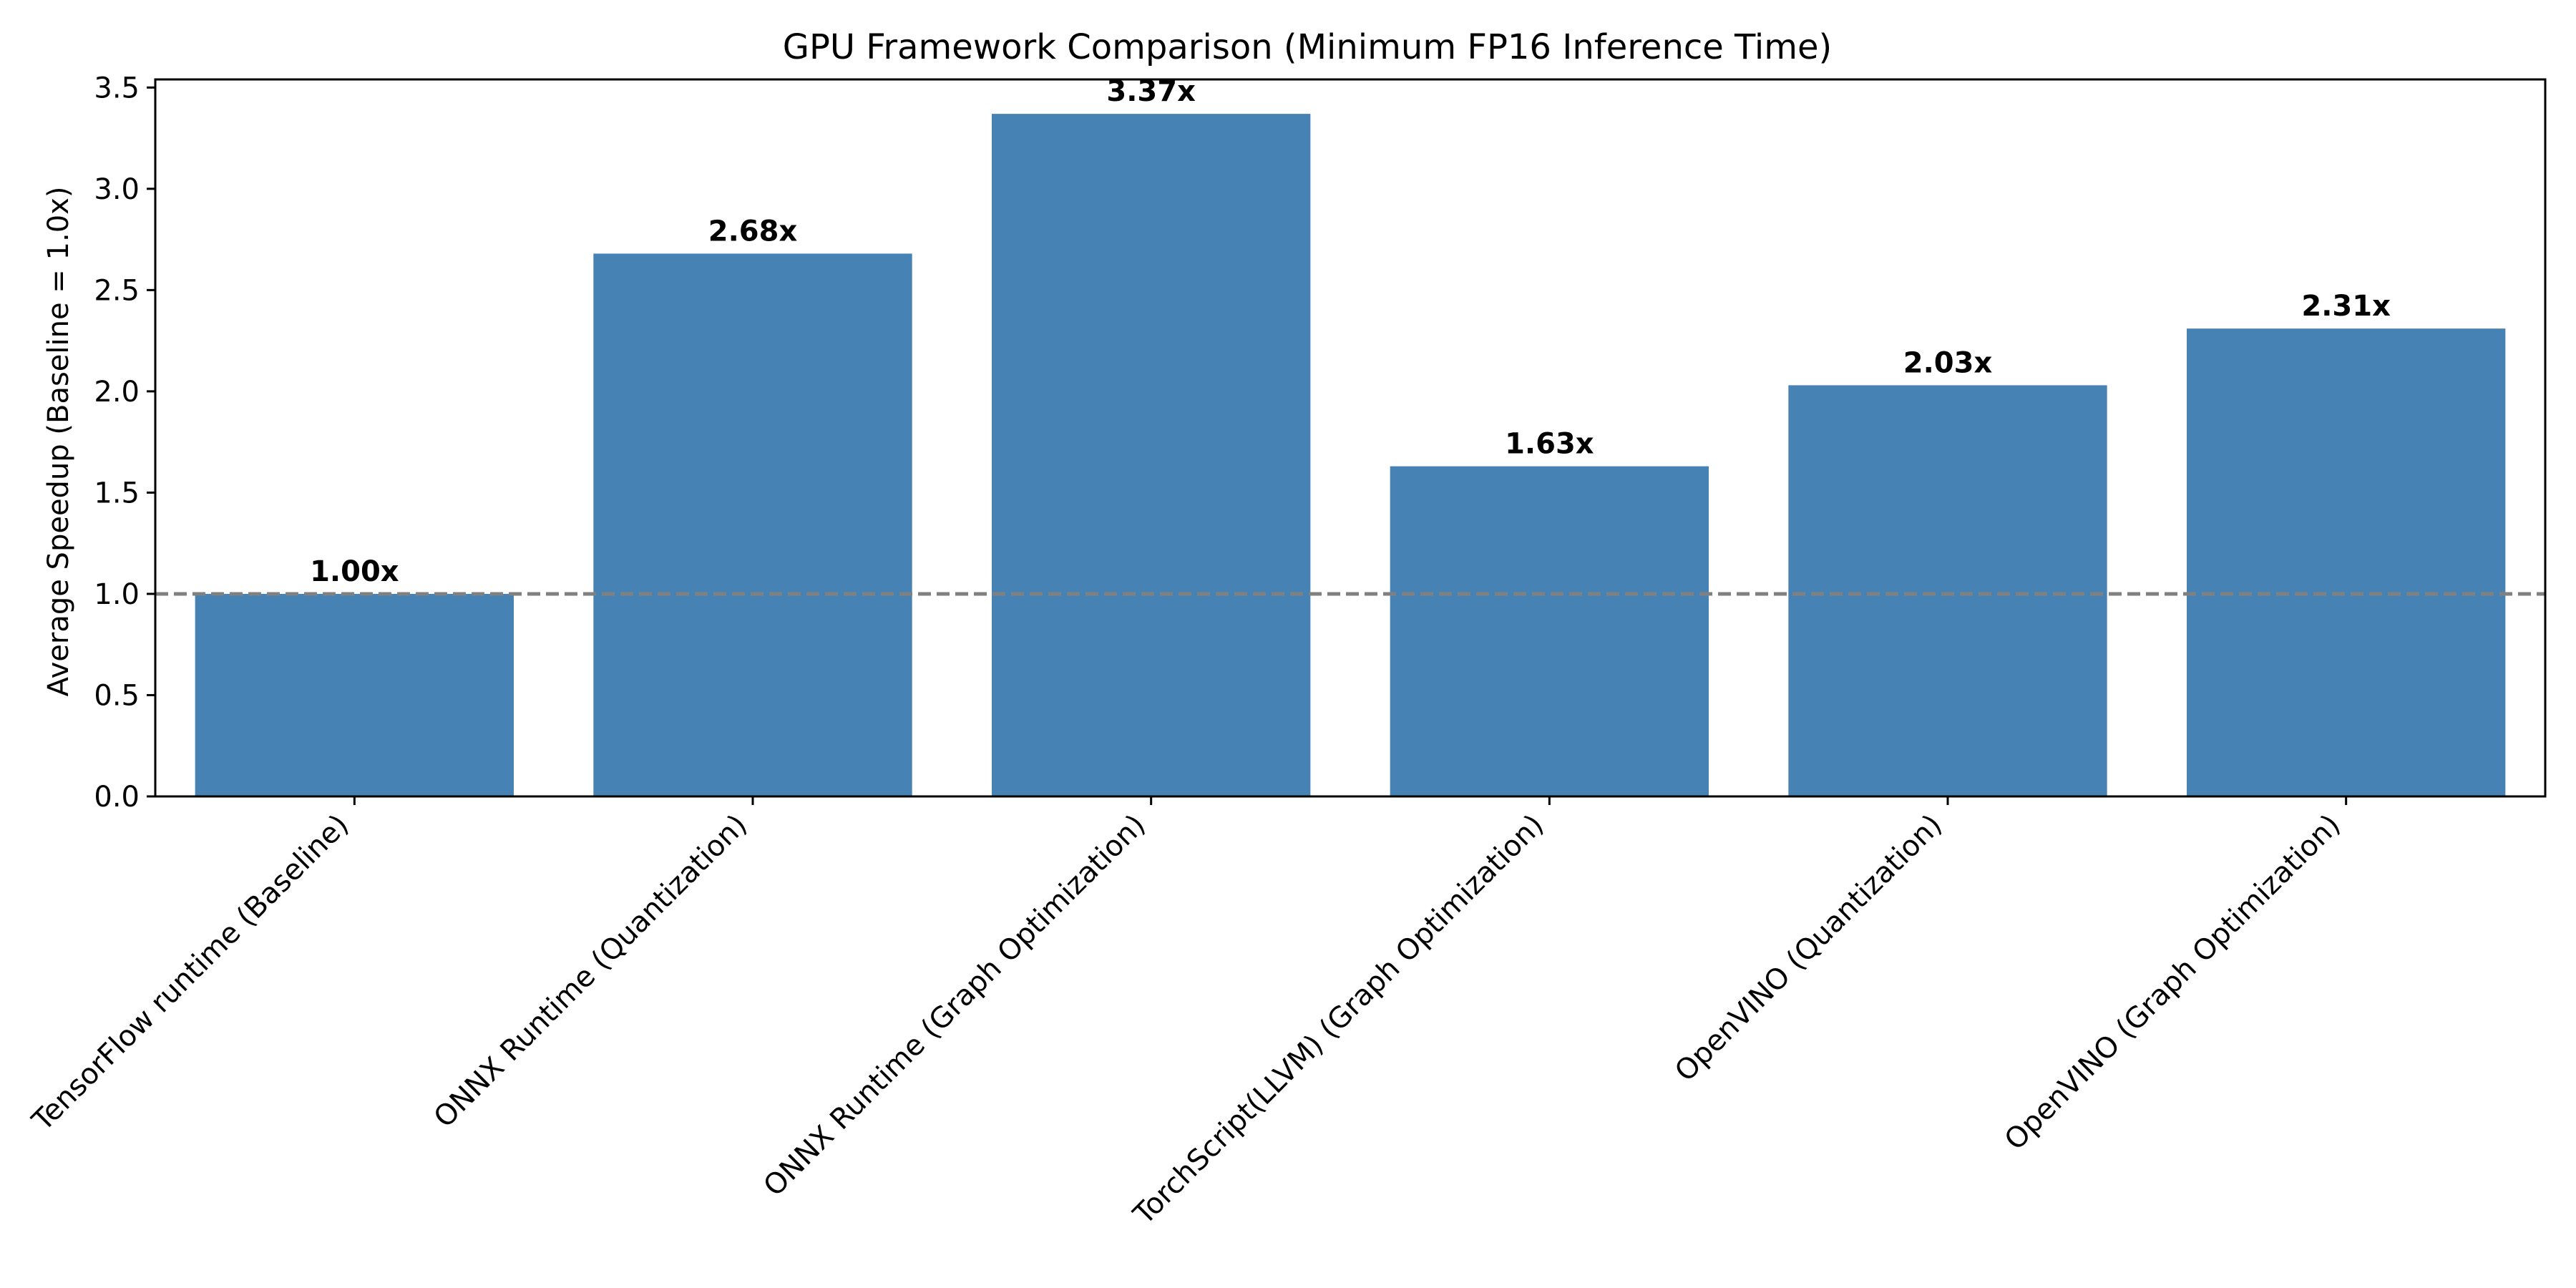 The height and width of the screenshot is (1288, 2576). Describe the element at coordinates (117, 594) in the screenshot. I see `y-tick-label: 1.0` at that location.